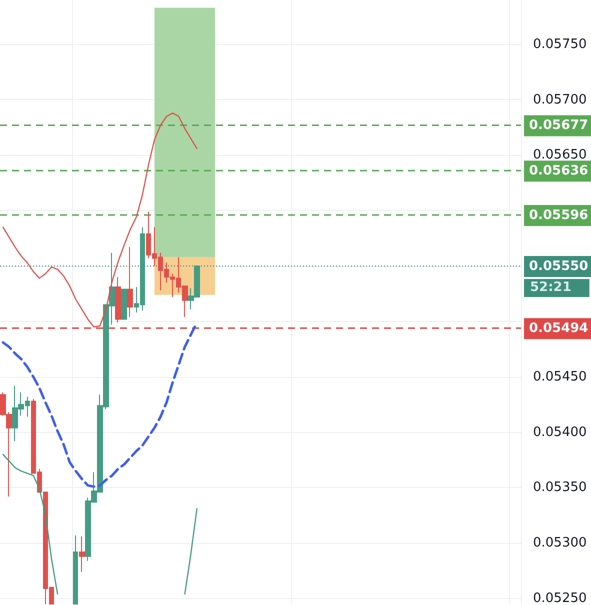 The height and width of the screenshot is (605, 591). I want to click on ref-line-label: 0.05494, so click(558, 328).